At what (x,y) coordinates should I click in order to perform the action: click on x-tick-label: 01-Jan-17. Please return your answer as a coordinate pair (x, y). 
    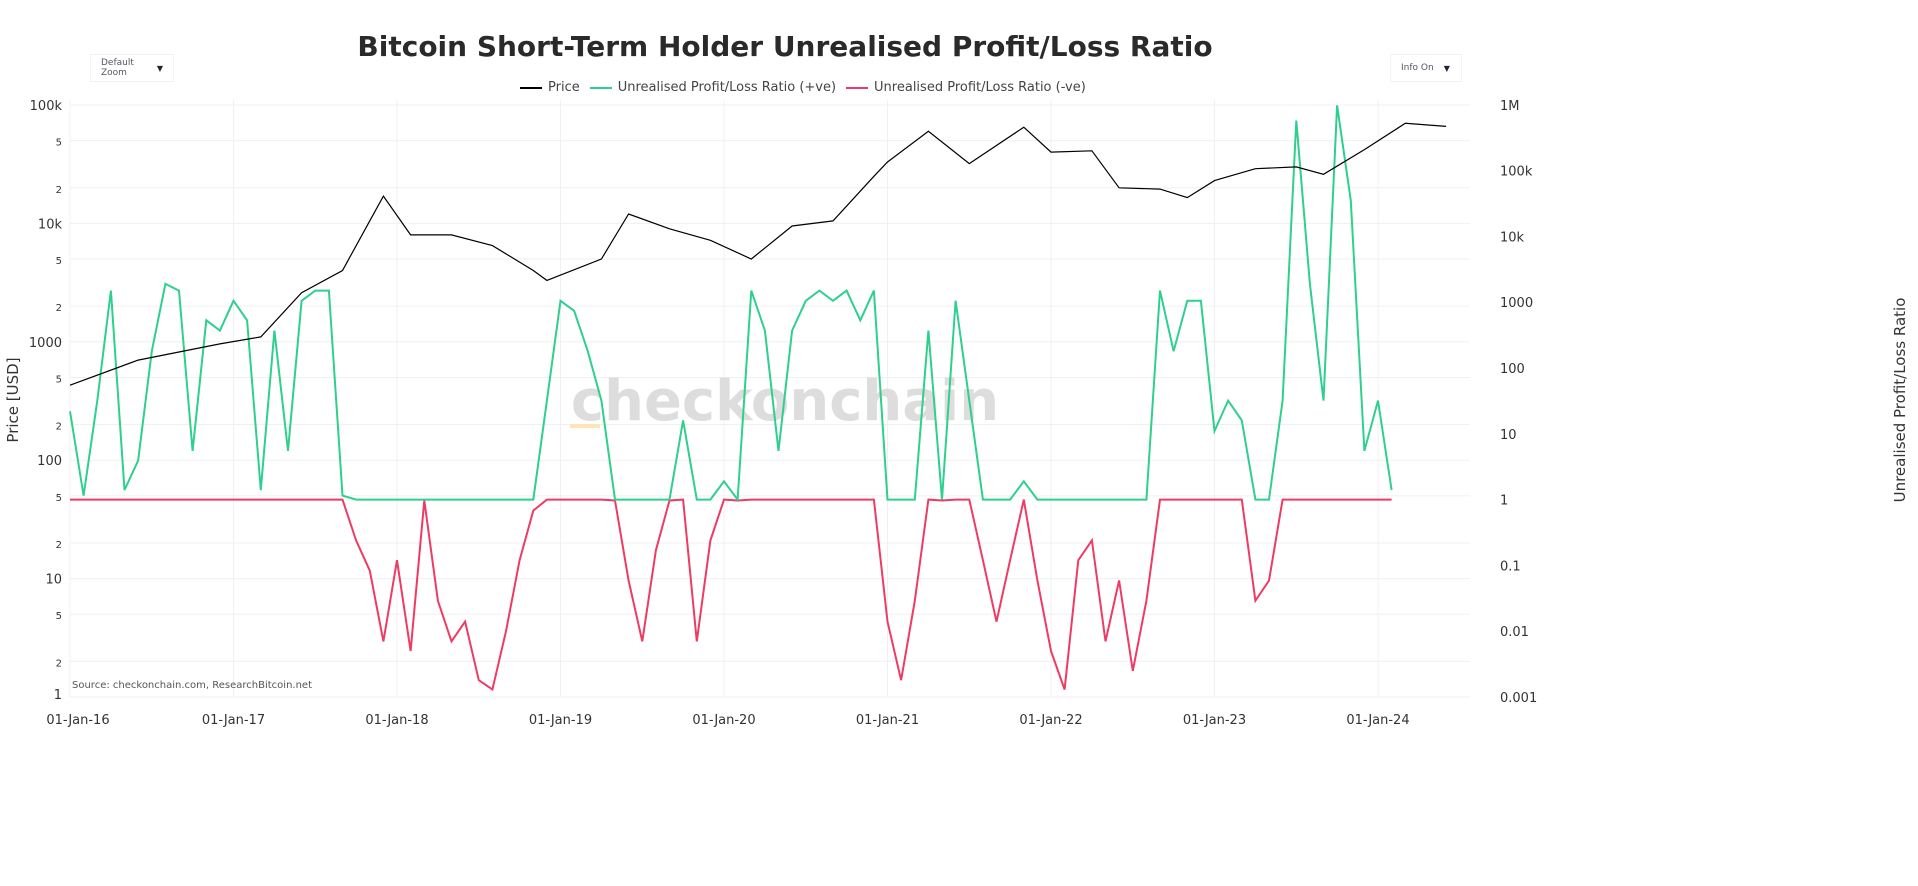
    Looking at the image, I should click on (233, 720).